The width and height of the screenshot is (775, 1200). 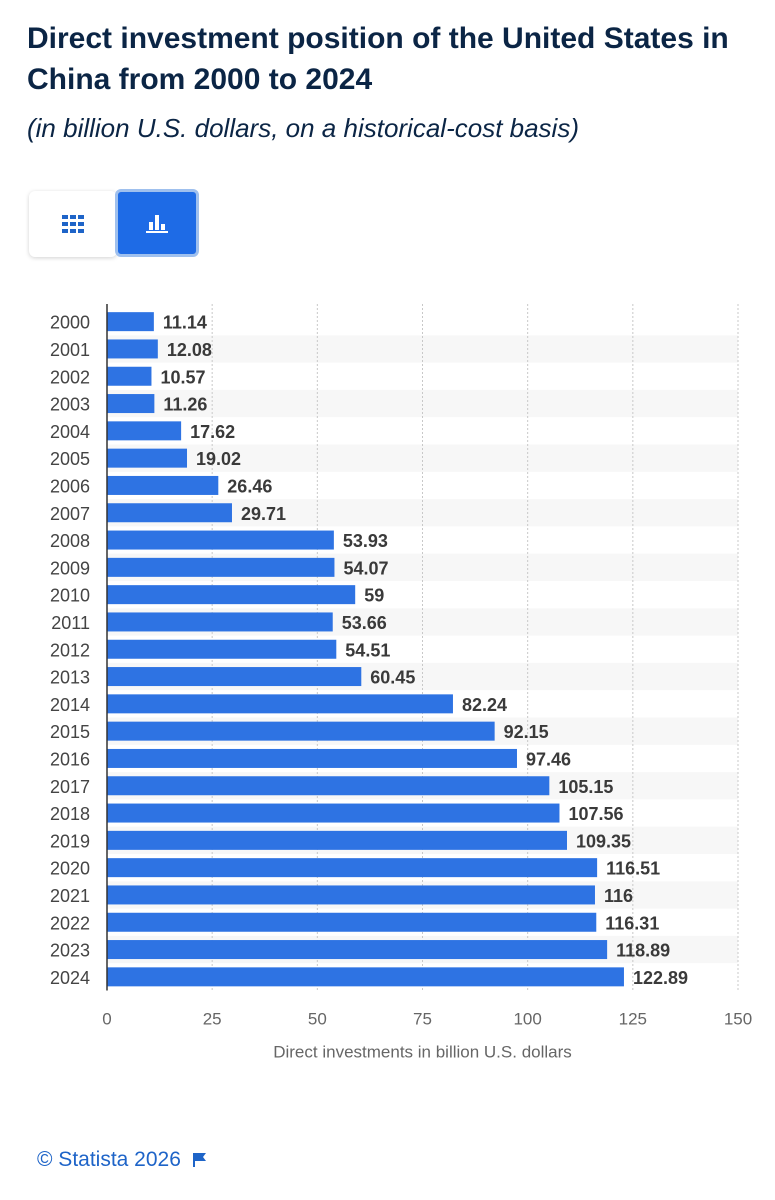 I want to click on category-label-2021: 2021, so click(x=70, y=896).